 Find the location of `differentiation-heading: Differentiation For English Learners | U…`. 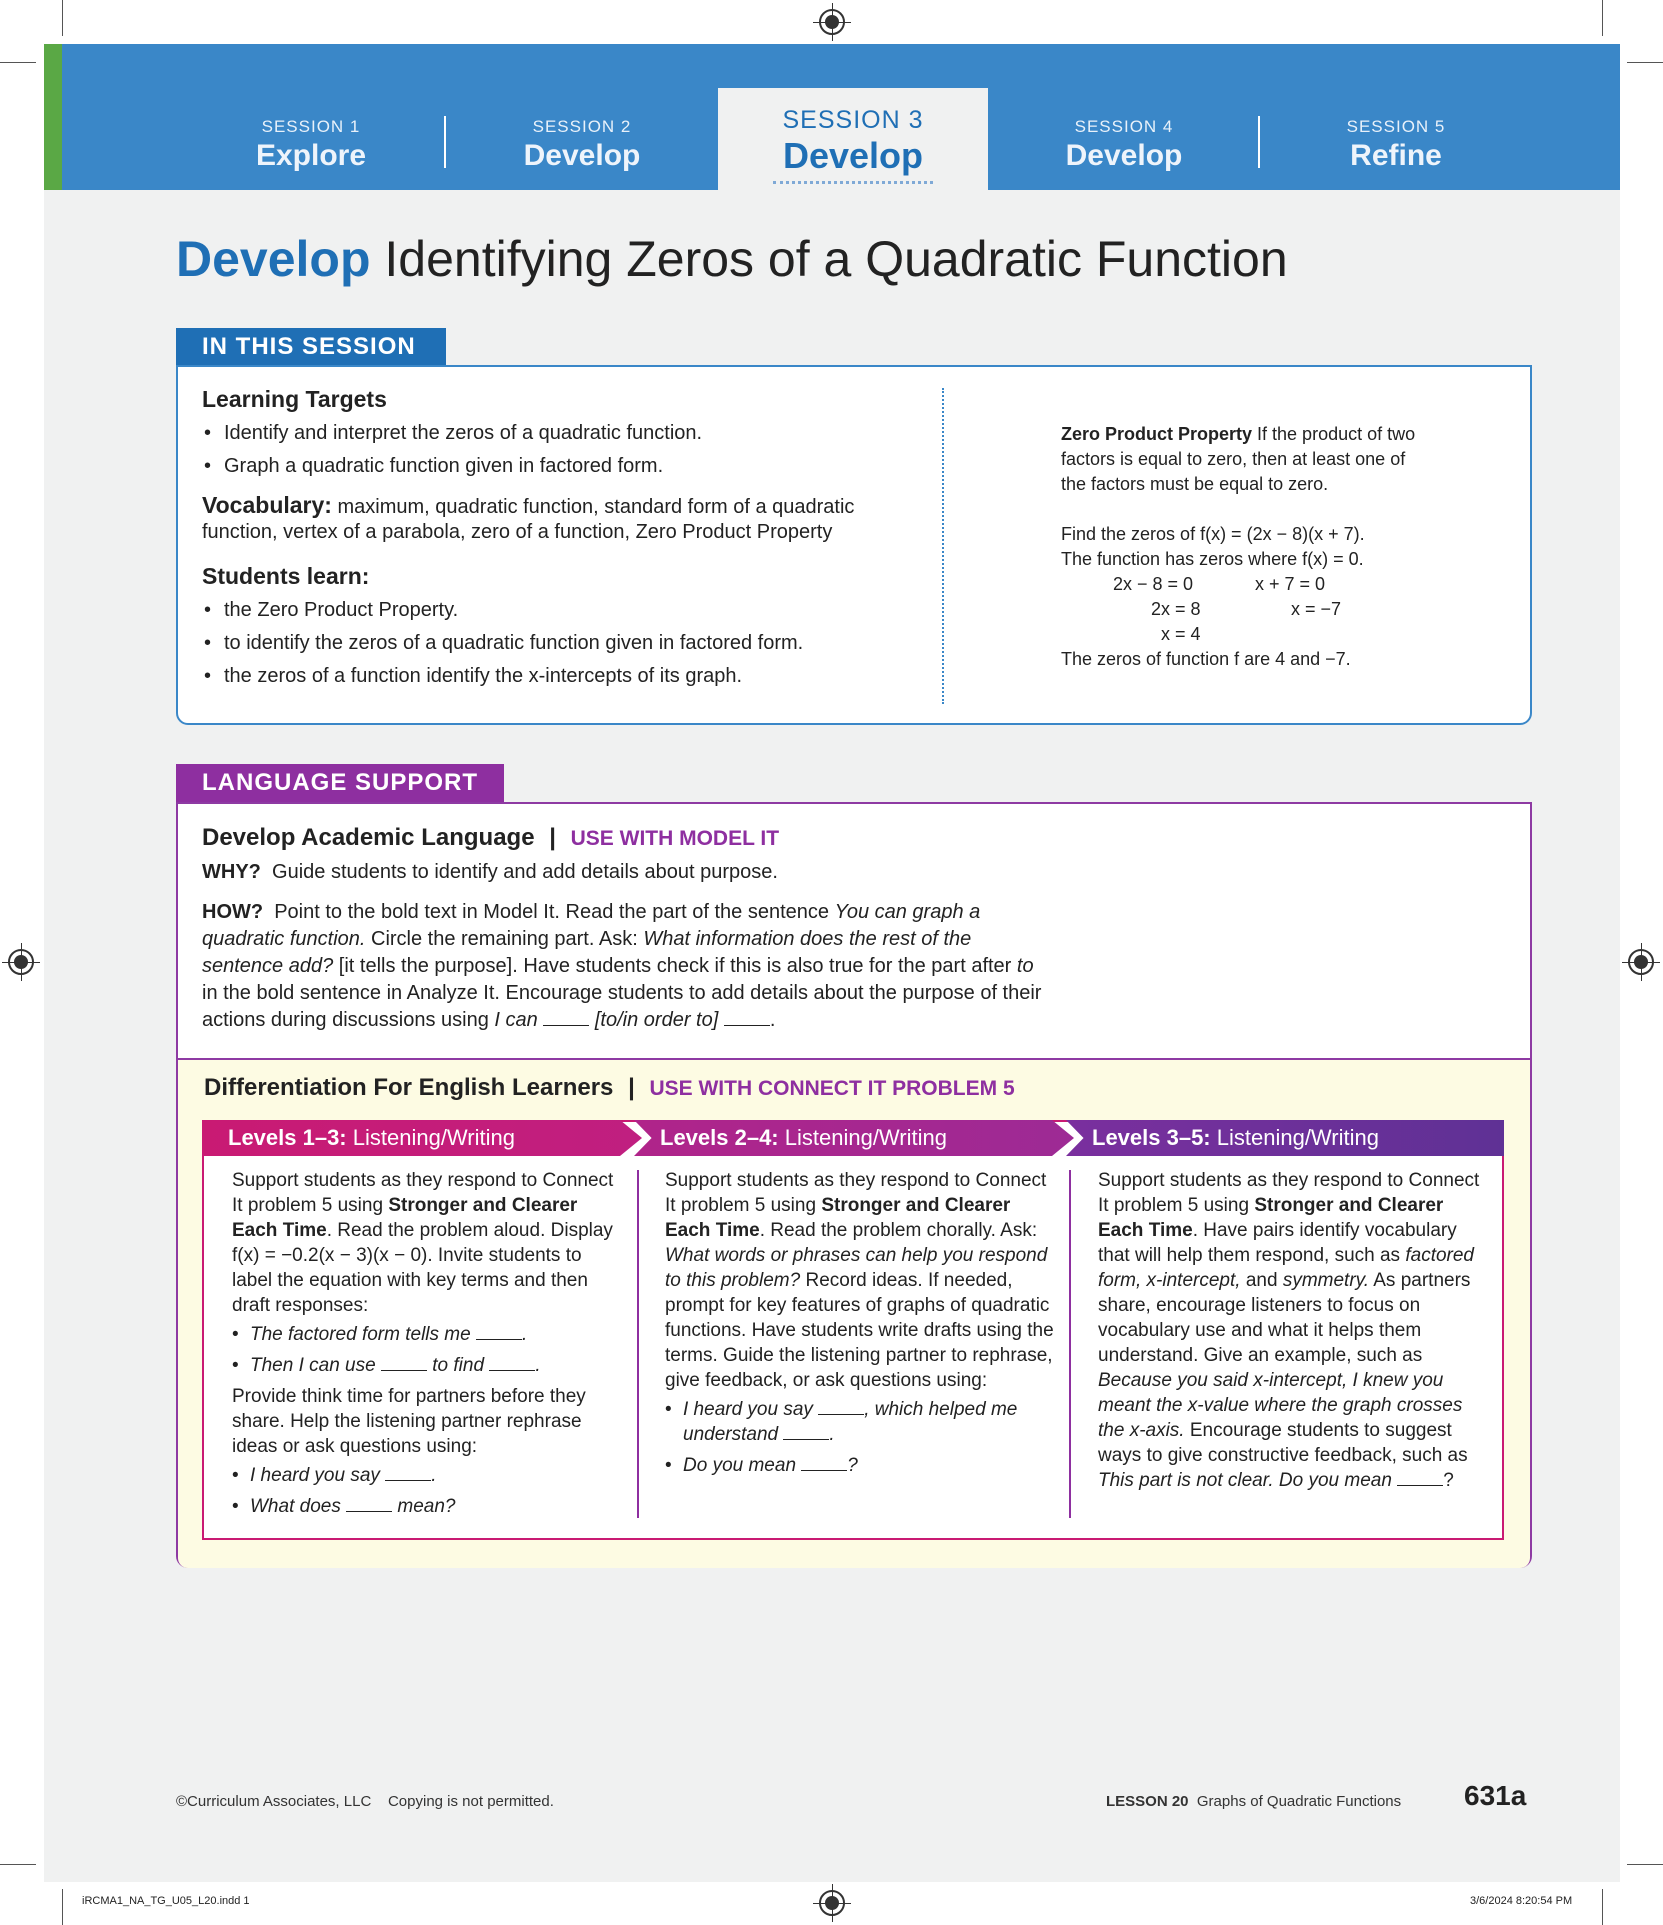

differentiation-heading: Differentiation For English Learners | U… is located at coordinates (609, 1088).